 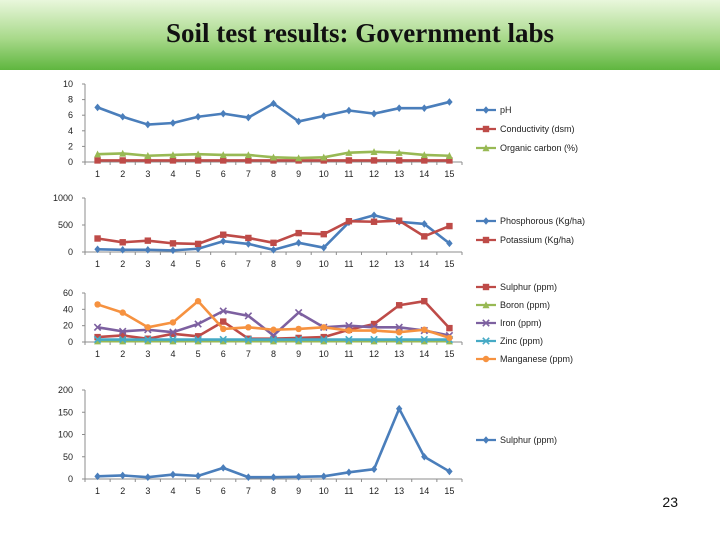 I want to click on y-tick-label: 4, so click(x=70, y=131).